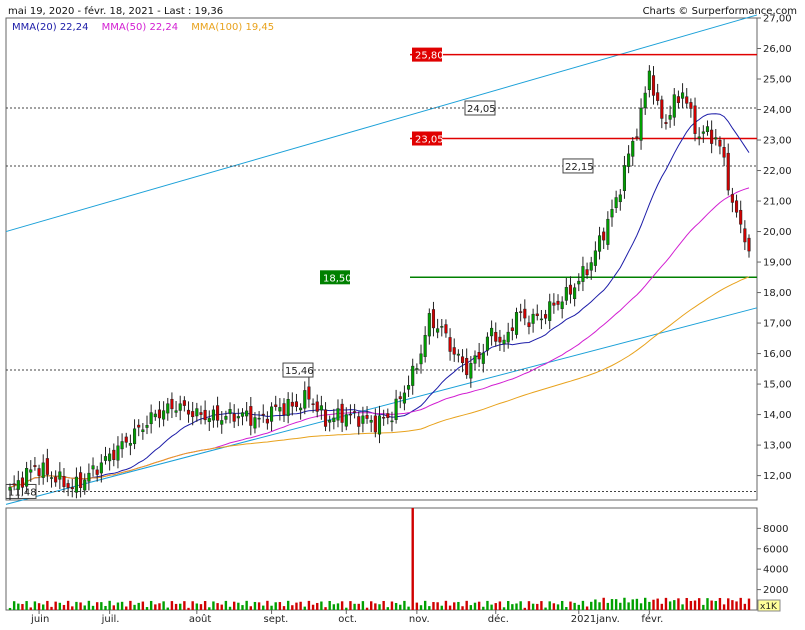 Image resolution: width=805 pixels, height=630 pixels. I want to click on x-tick-label: nov., so click(419, 619).